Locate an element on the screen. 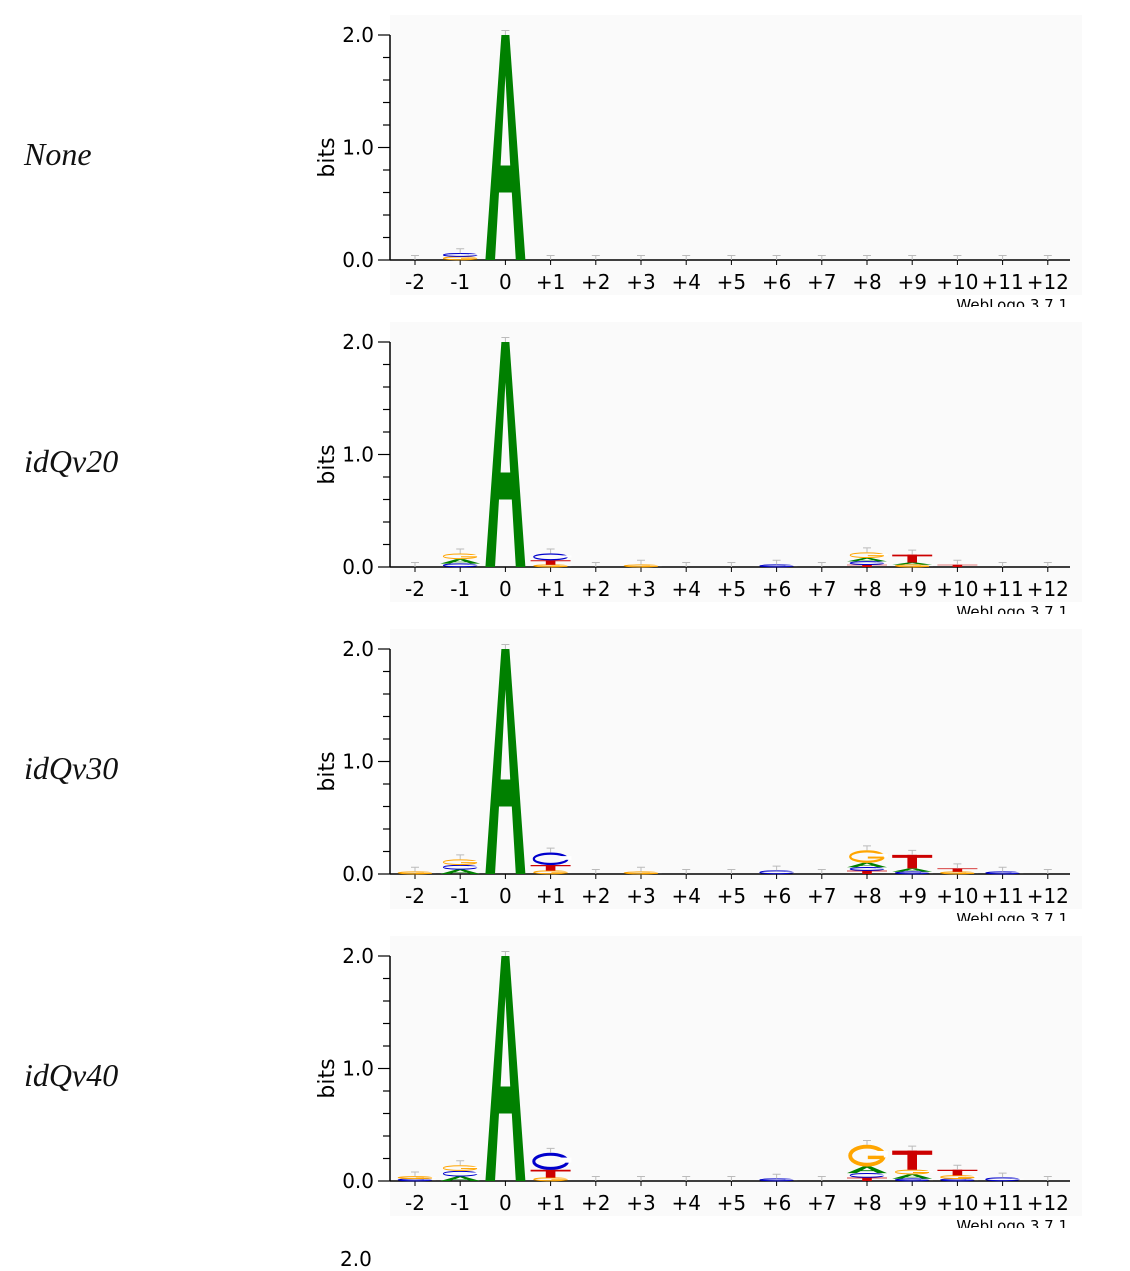 The image size is (1130, 1271). condition-label: idQv40 is located at coordinates (71, 1075).